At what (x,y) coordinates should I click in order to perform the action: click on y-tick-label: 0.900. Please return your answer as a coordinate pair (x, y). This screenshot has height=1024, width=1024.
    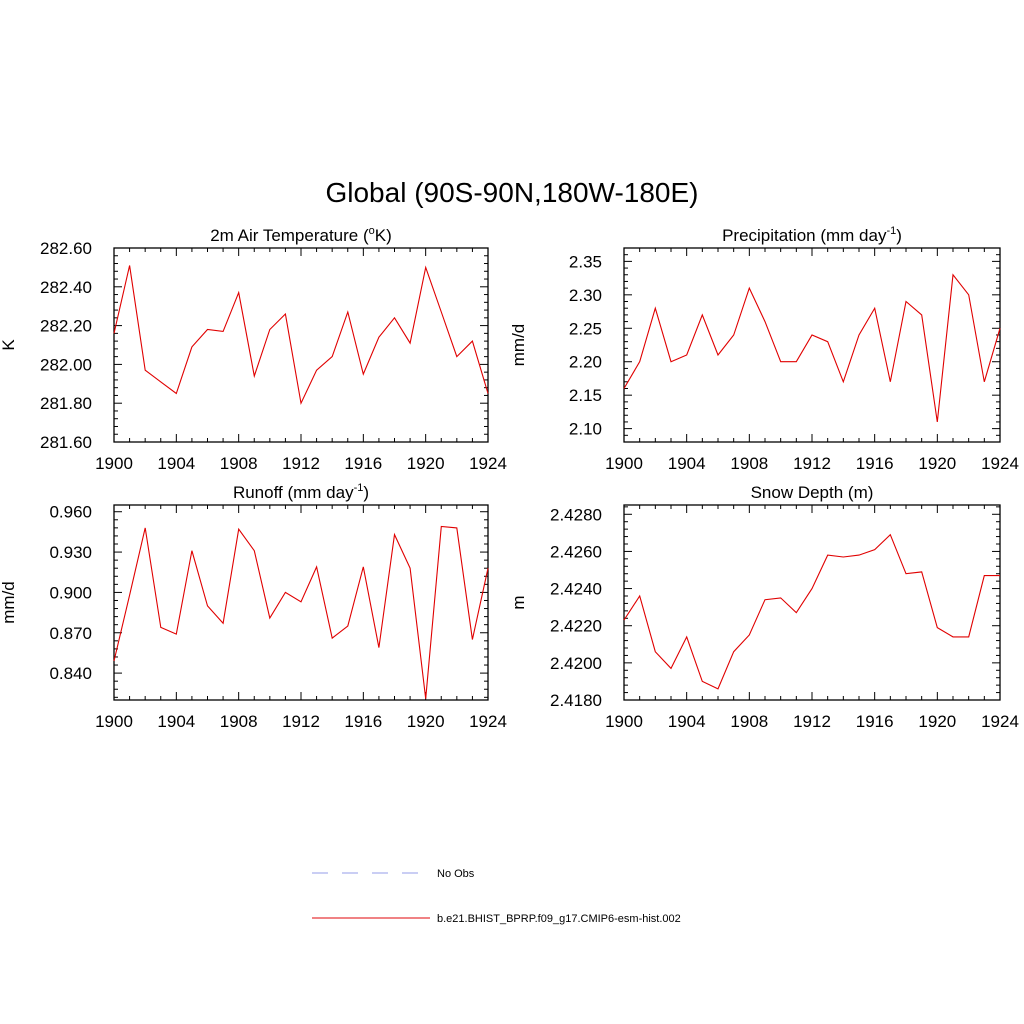
    Looking at the image, I should click on (70, 592).